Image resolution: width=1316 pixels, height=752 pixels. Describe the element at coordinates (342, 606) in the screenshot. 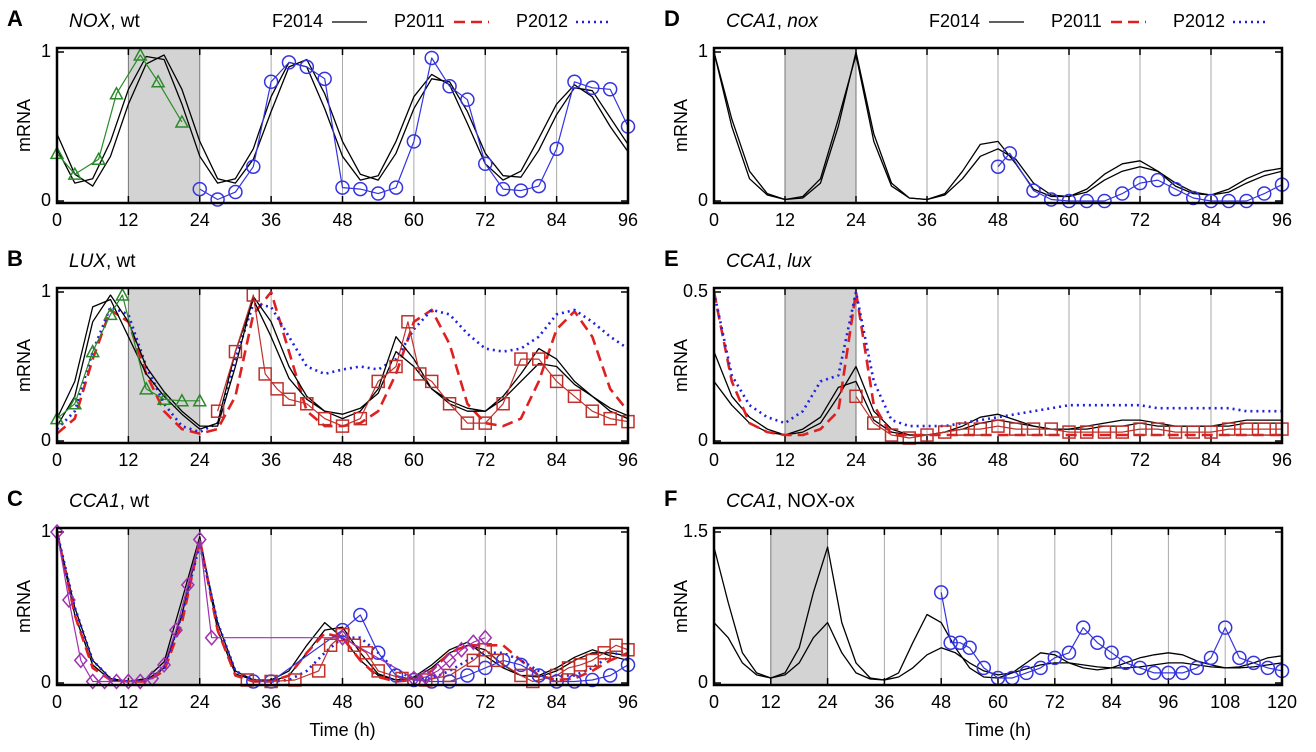

I see `plot-frame` at that location.